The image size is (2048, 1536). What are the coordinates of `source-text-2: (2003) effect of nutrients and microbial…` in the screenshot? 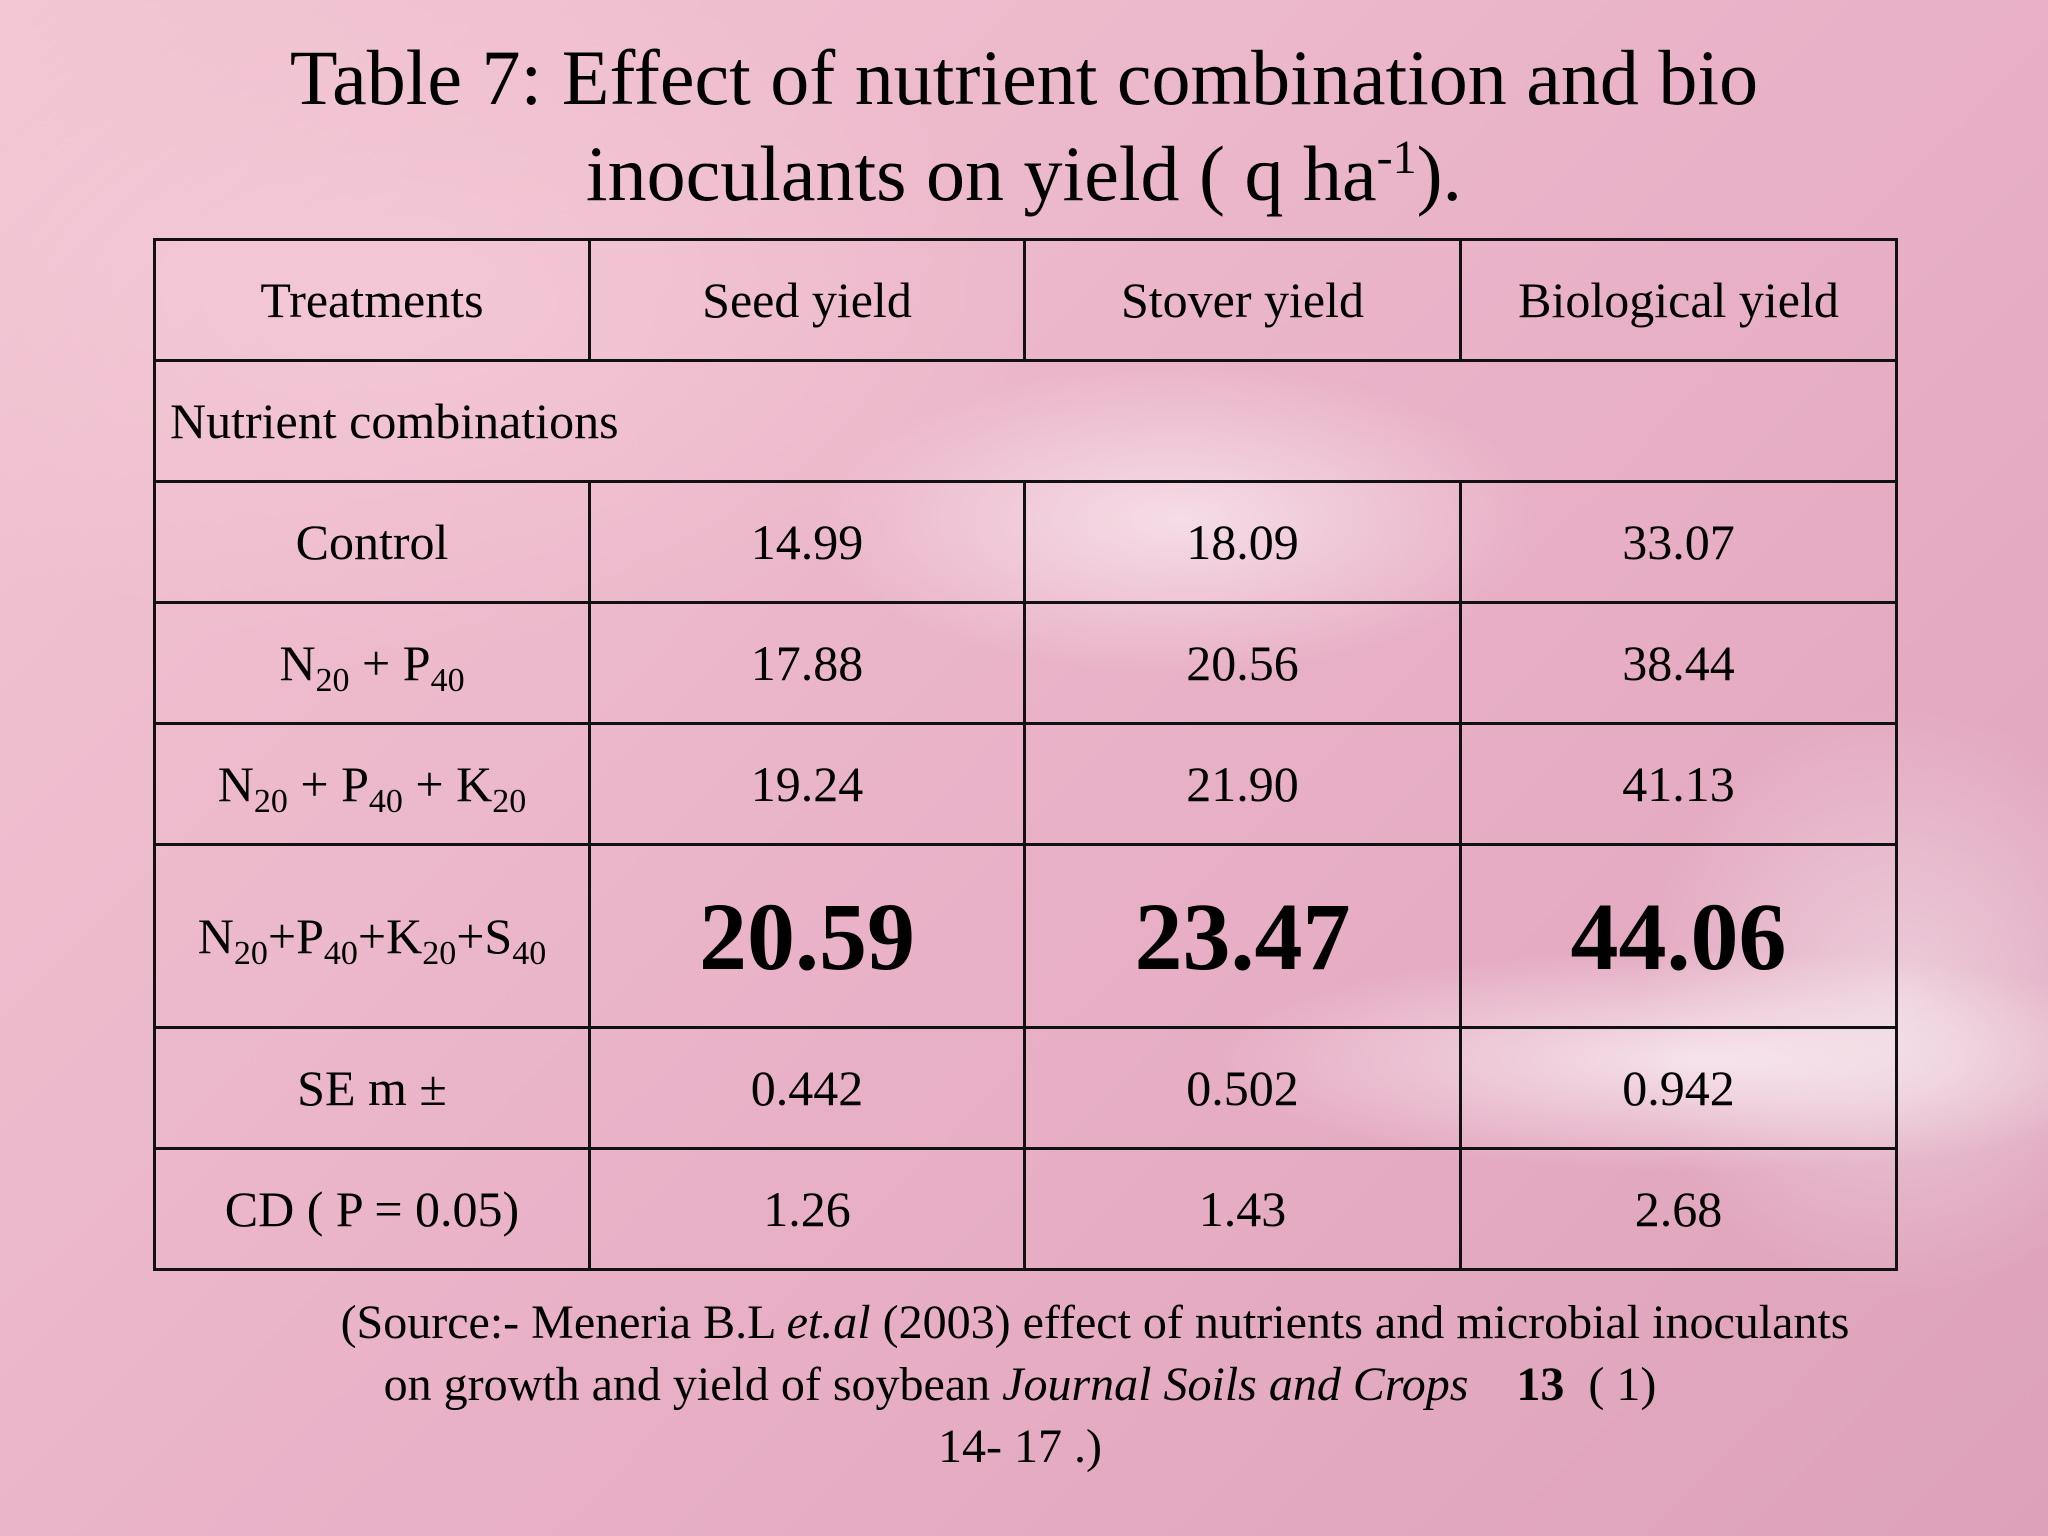 It's located at (1116, 1353).